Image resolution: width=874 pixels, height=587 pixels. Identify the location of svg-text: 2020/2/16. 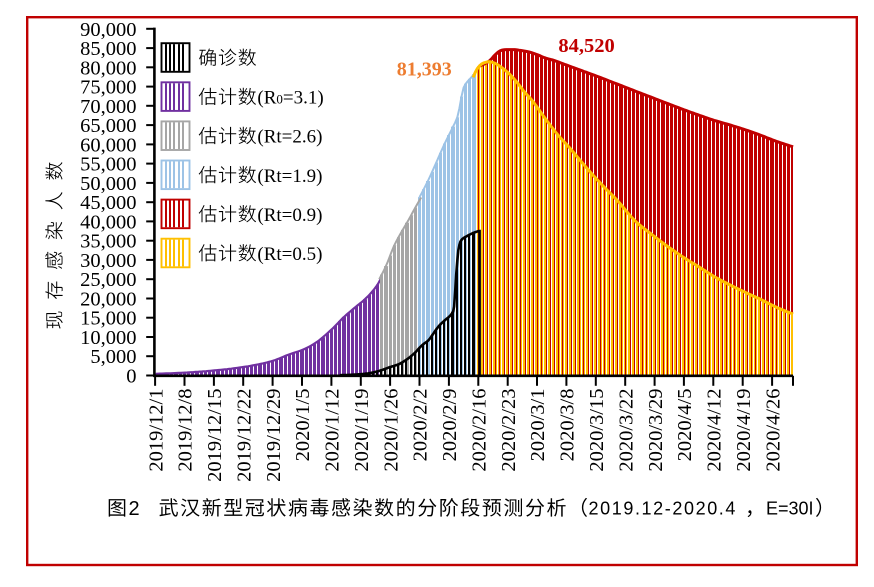
(480, 430).